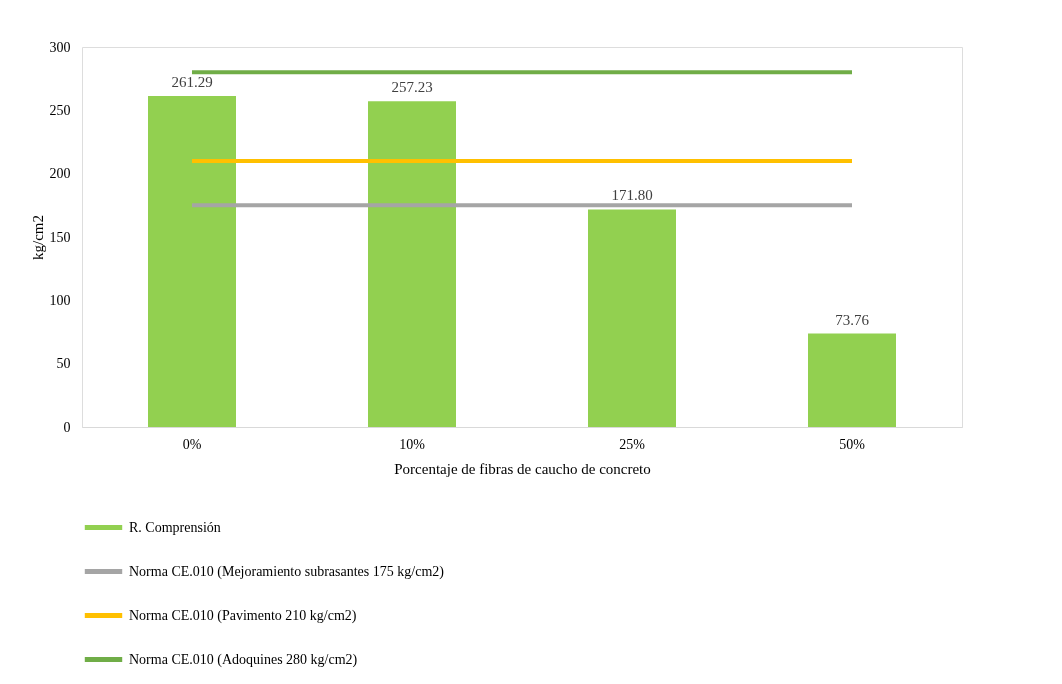  Describe the element at coordinates (632, 195) in the screenshot. I see `data-label: 171.80` at that location.